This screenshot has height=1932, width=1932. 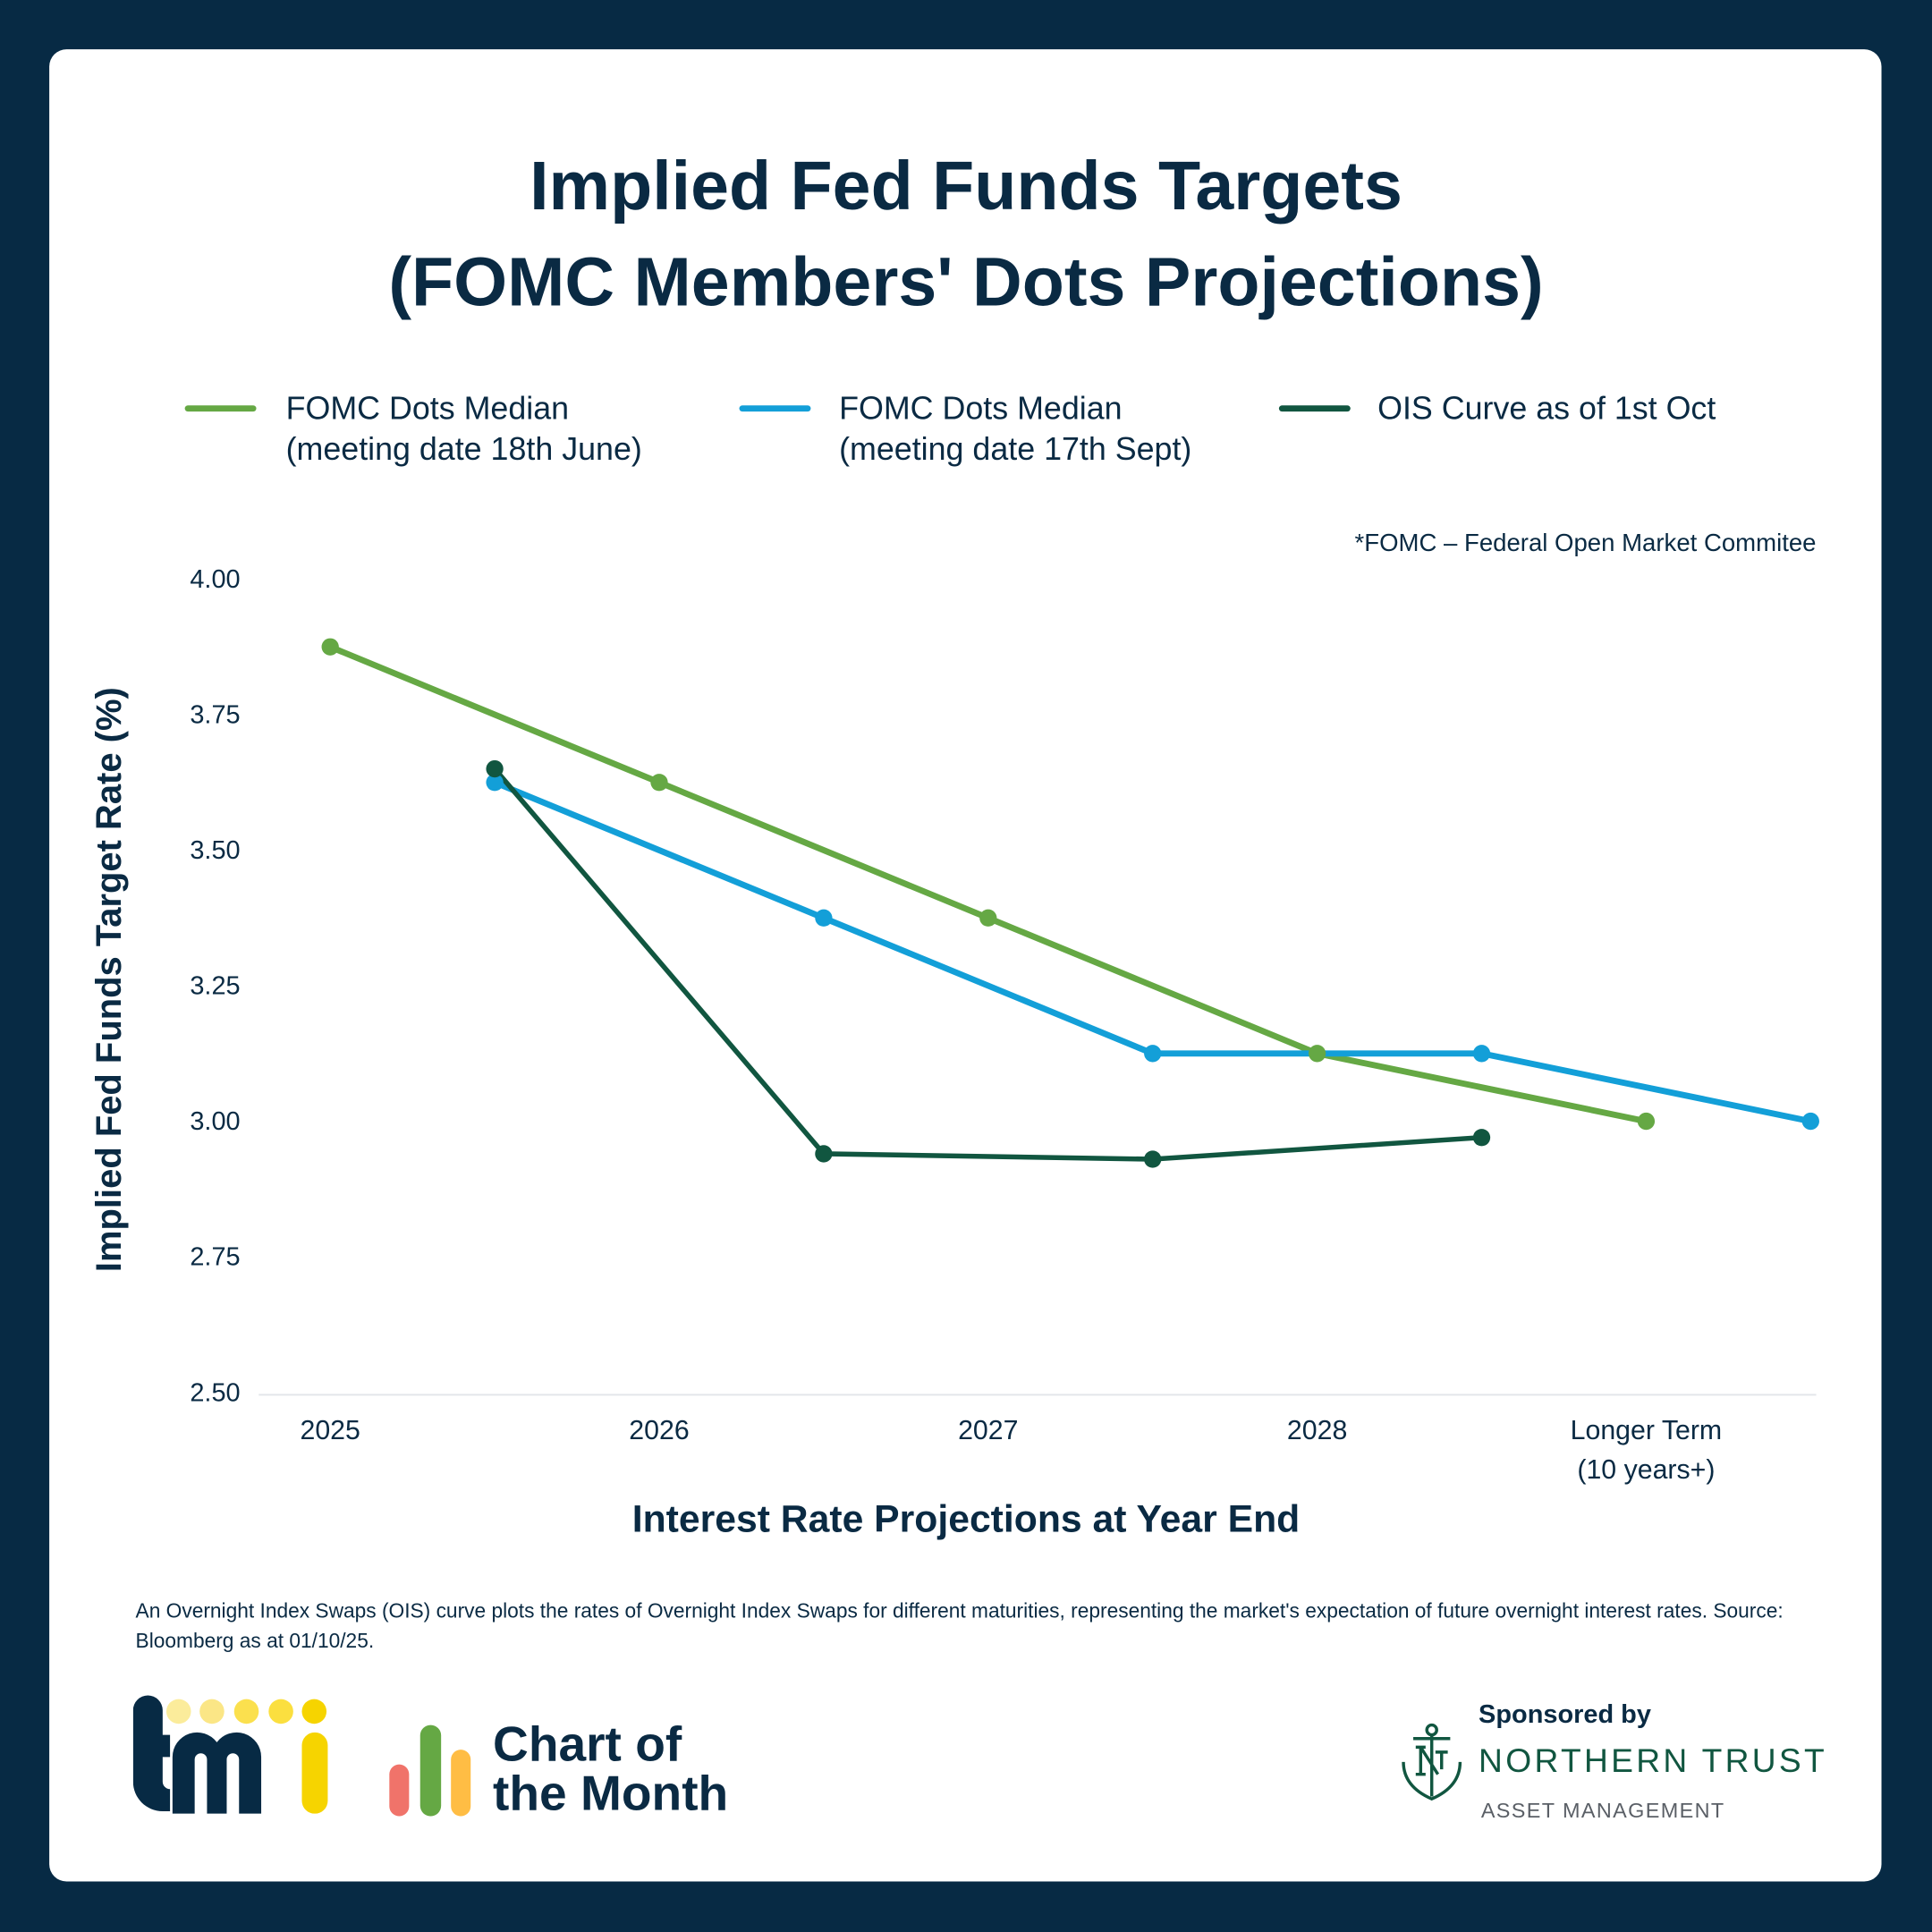 I want to click on x-tick-label: 2028, so click(x=1317, y=1430).